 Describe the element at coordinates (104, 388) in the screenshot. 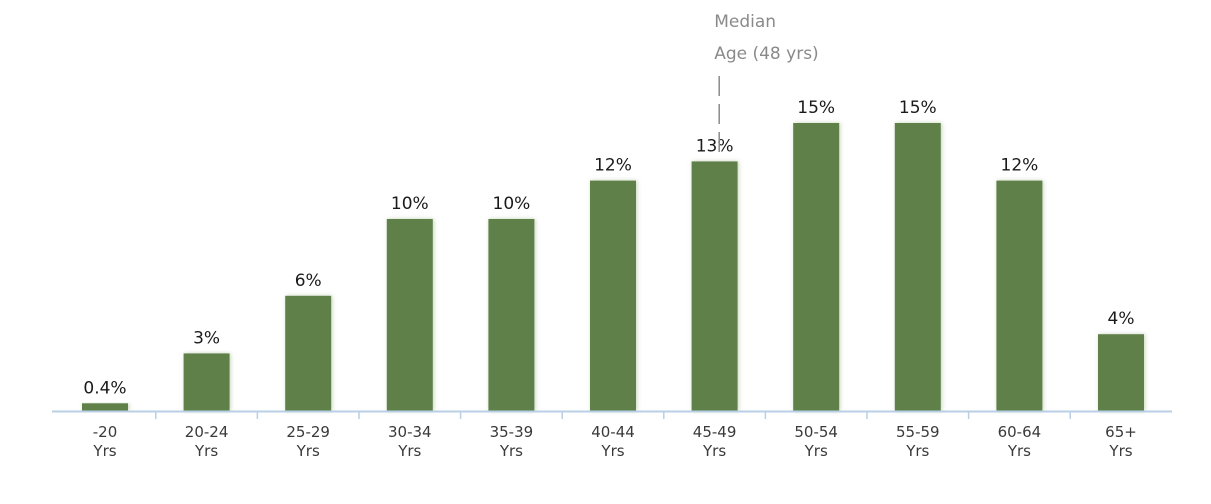

I see `data-label--20: 0.4%` at that location.